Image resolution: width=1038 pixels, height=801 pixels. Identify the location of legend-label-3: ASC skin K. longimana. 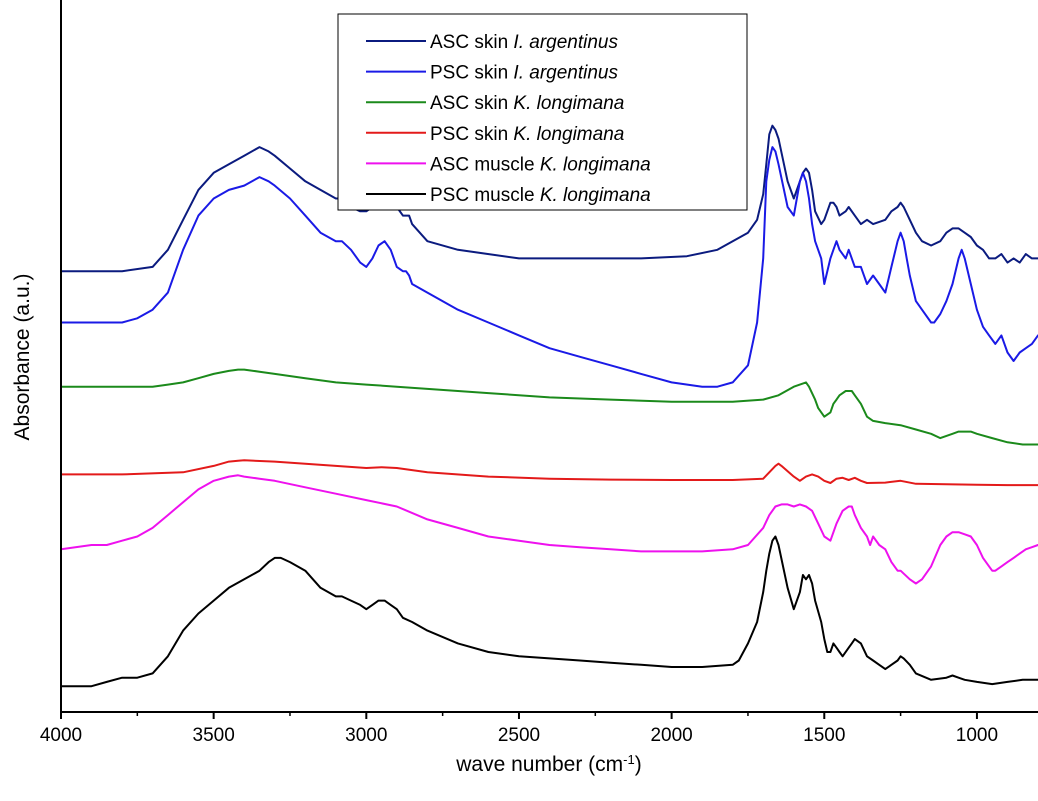
(527, 103).